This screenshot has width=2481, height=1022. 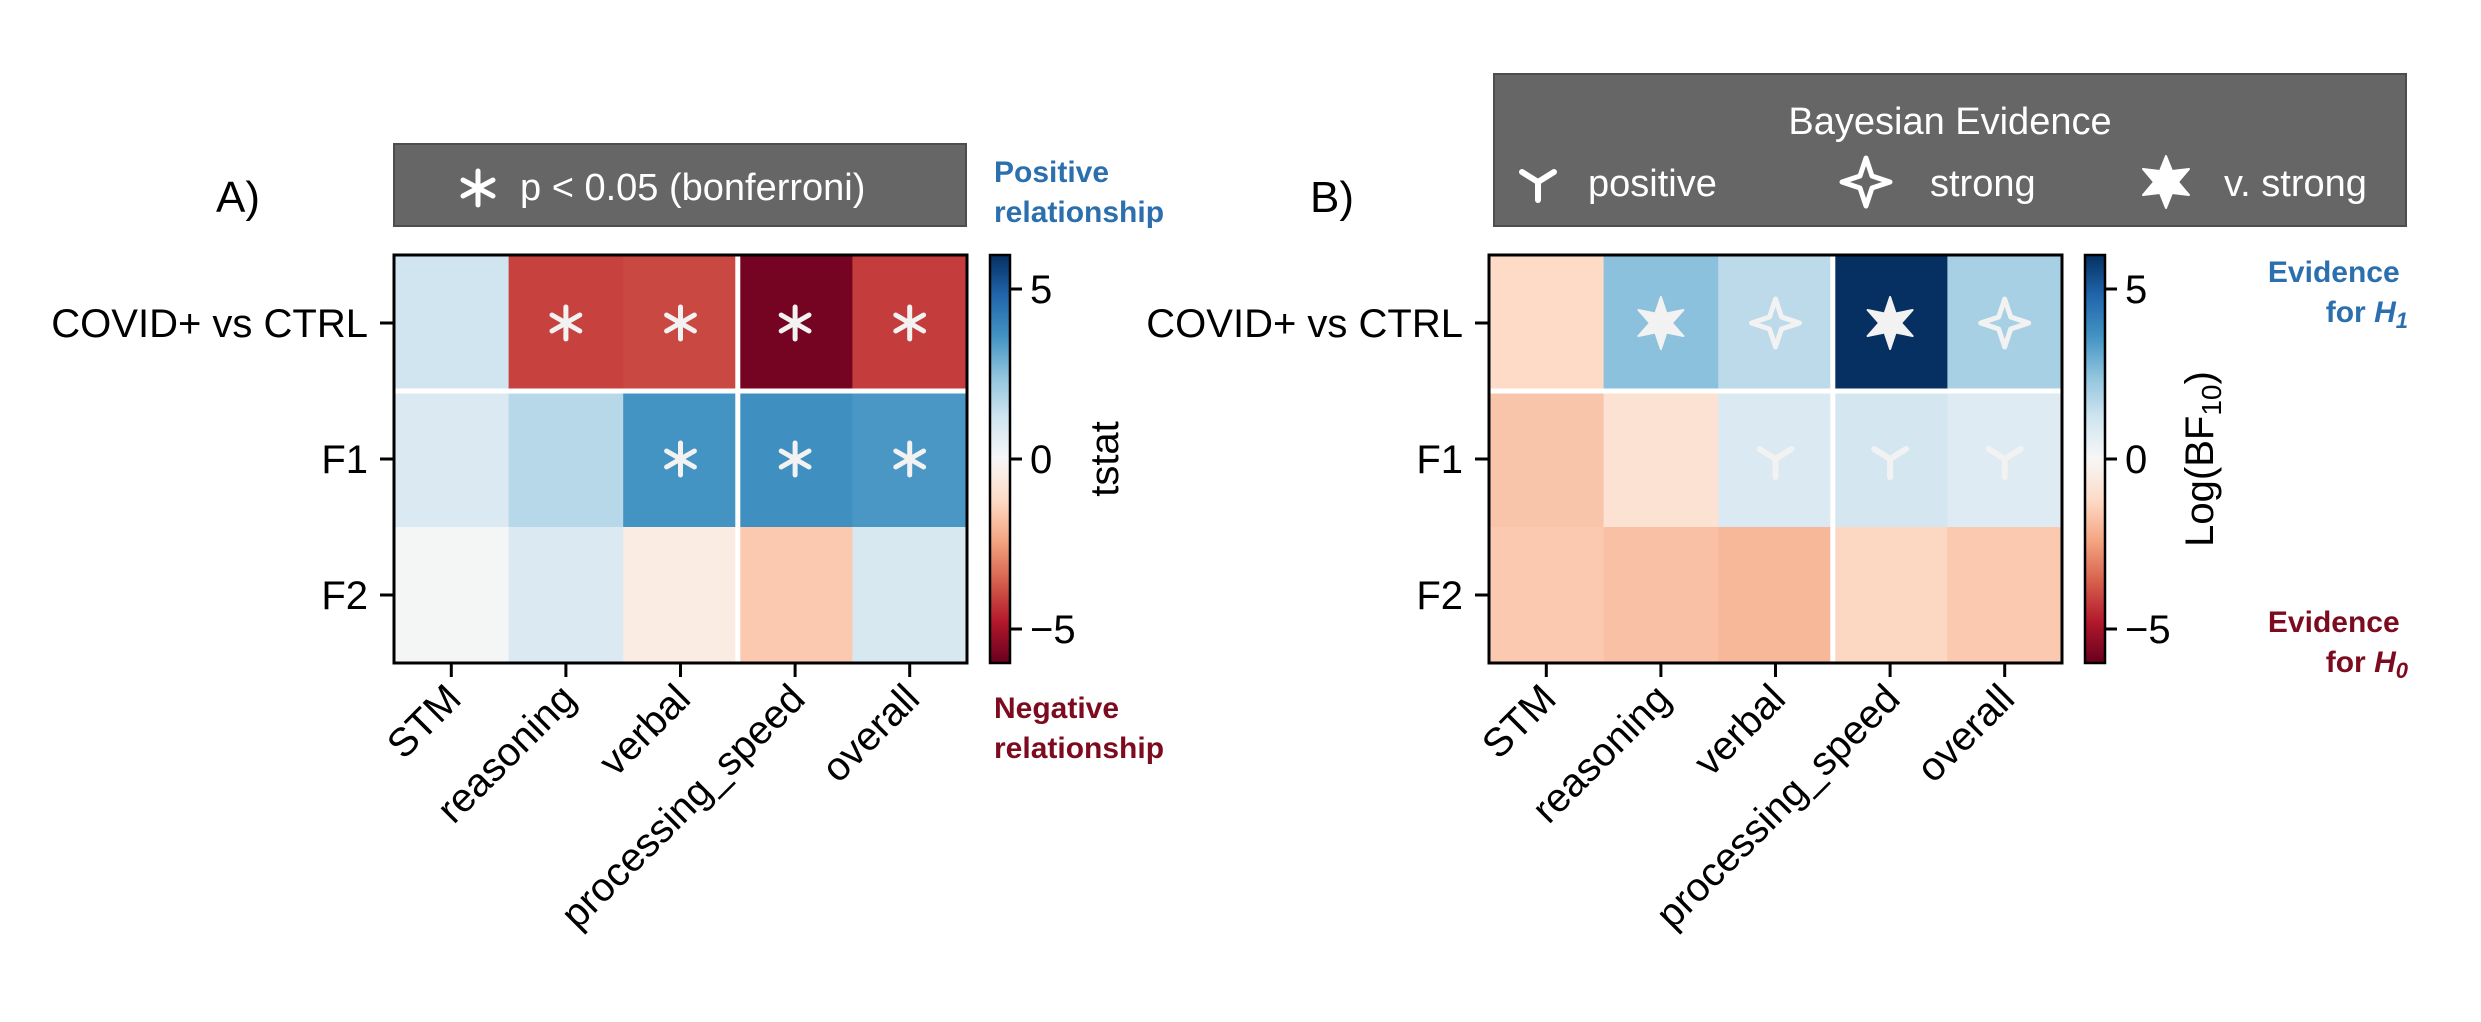 I want to click on colorbar-label: Log(BF10), so click(x=2202, y=459).